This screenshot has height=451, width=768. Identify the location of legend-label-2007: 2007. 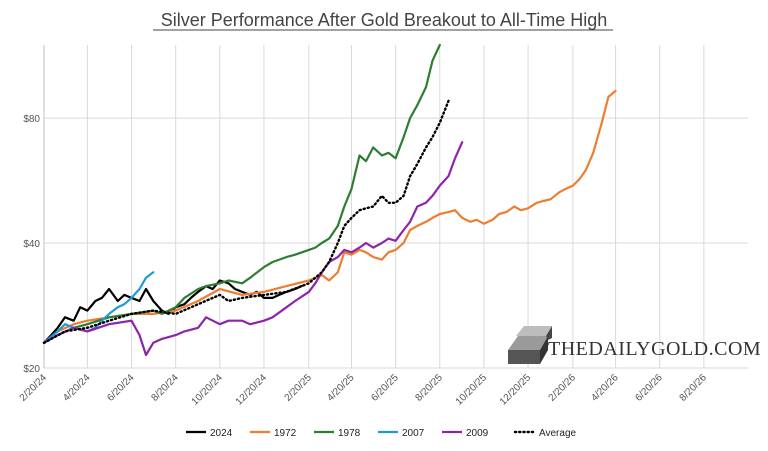
(413, 433).